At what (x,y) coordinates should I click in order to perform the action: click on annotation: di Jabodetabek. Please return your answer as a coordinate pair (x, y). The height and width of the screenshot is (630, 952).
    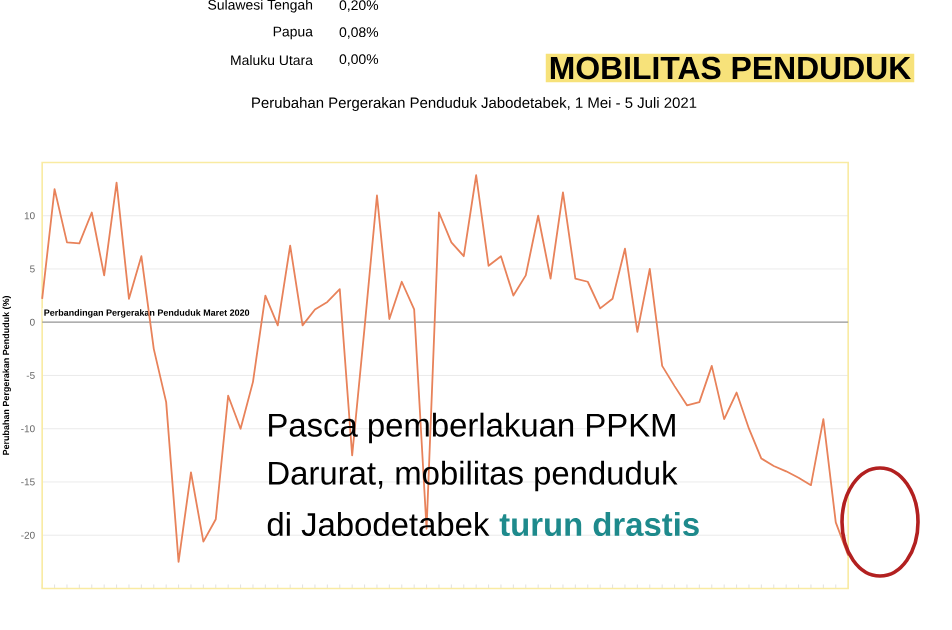
    Looking at the image, I should click on (378, 524).